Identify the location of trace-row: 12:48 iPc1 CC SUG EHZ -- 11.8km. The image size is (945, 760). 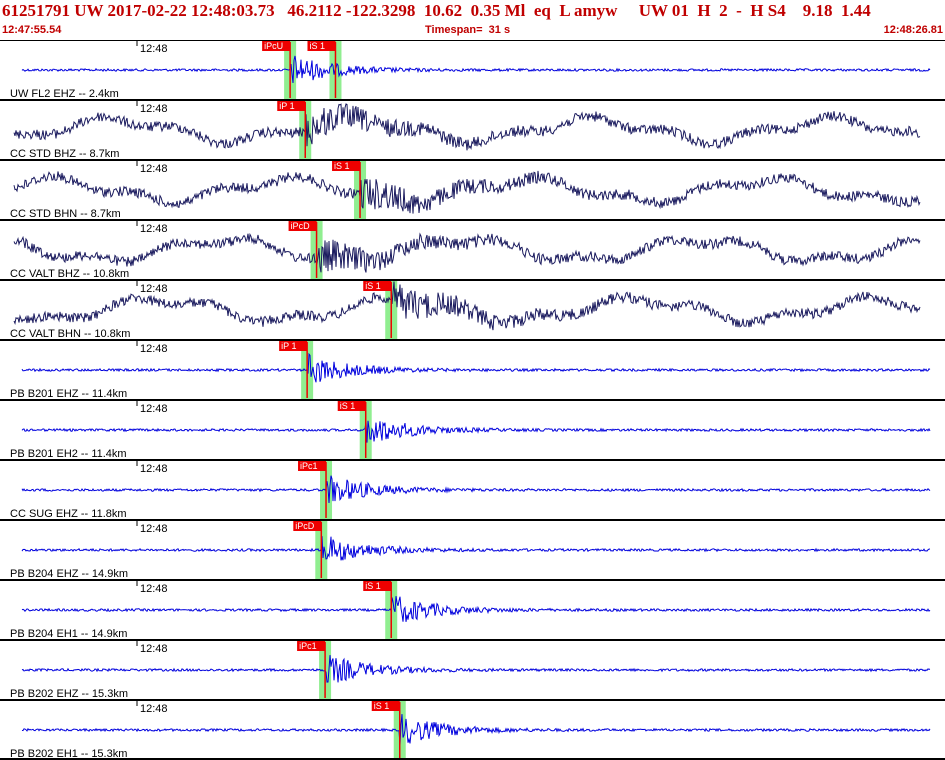
(472, 489).